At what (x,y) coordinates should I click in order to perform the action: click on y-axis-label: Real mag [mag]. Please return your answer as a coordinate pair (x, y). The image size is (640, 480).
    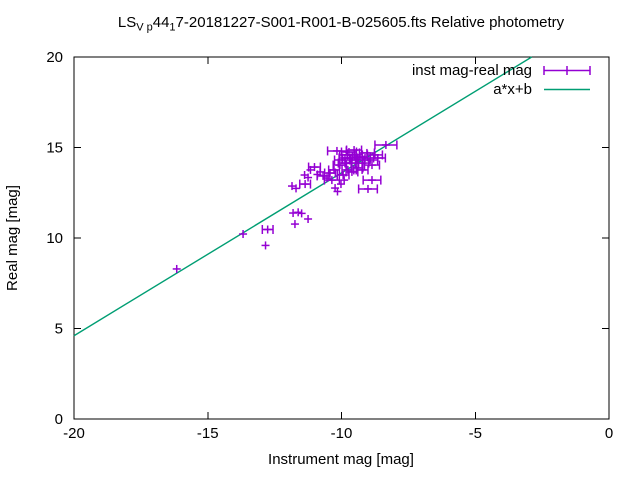
    Looking at the image, I should click on (12, 238).